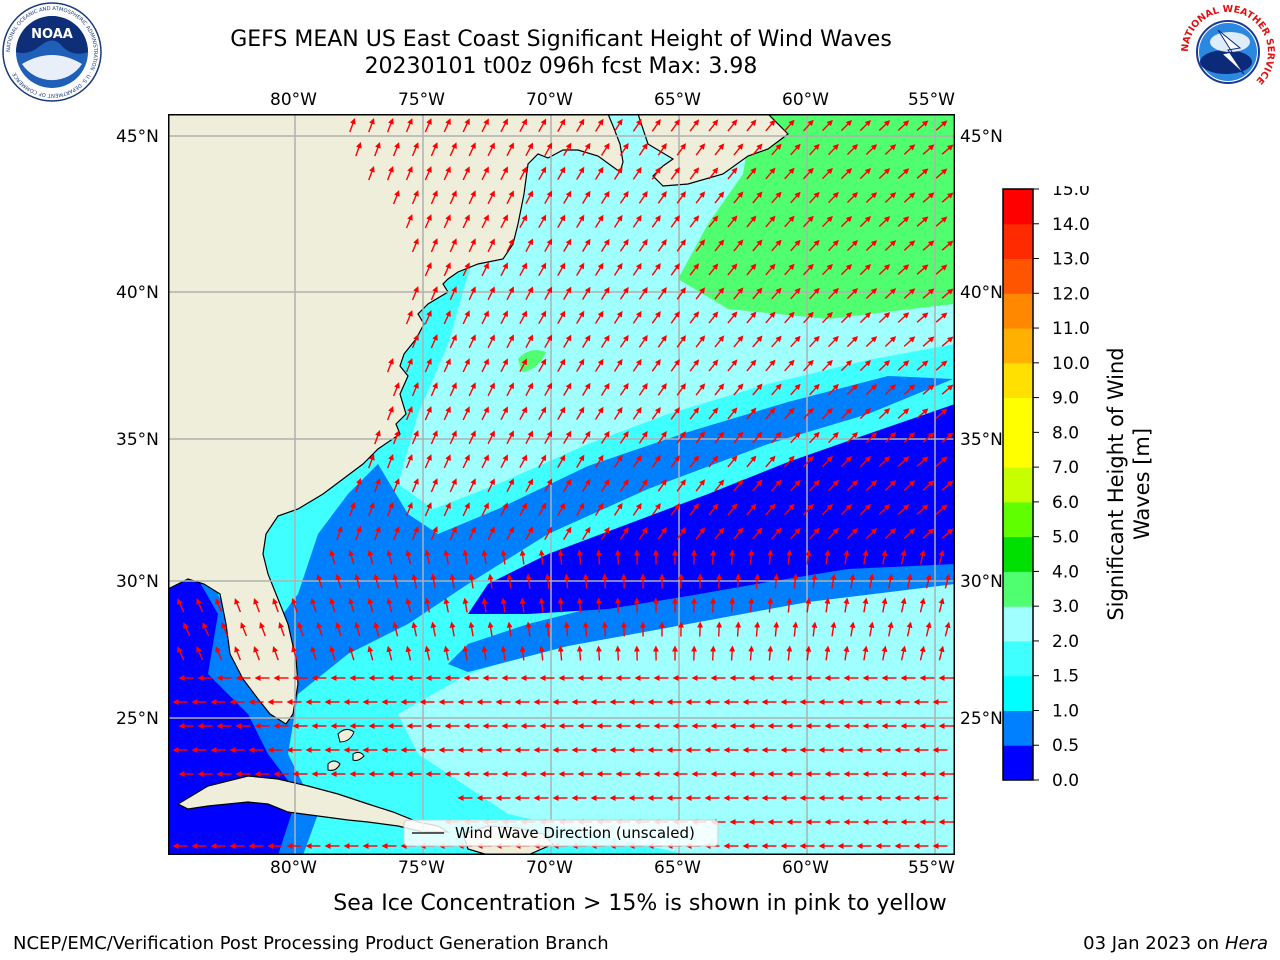 The width and height of the screenshot is (1280, 960). Describe the element at coordinates (137, 440) in the screenshot. I see `lat-label-left-35n: 35°N` at that location.